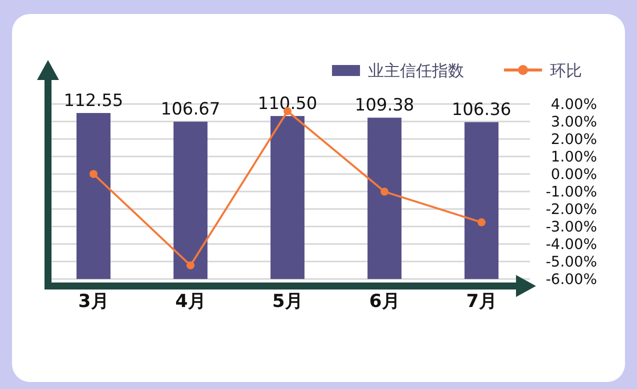 The image size is (637, 389). What do you see at coordinates (384, 301) in the screenshot?
I see `x-tick-label: 6月` at bounding box center [384, 301].